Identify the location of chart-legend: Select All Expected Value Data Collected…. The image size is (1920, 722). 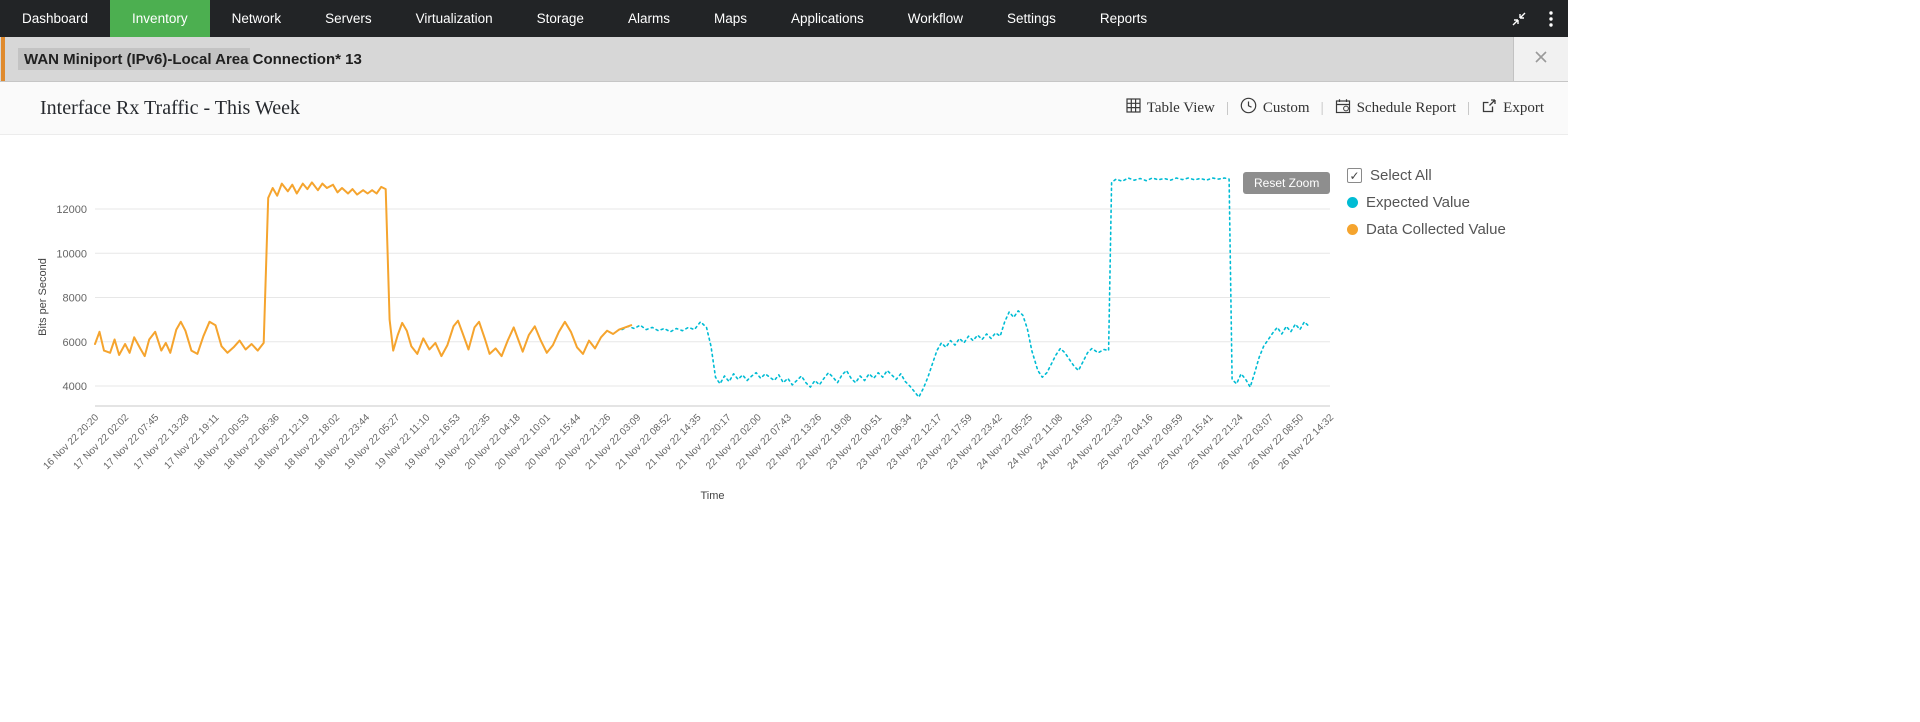
(1426, 202).